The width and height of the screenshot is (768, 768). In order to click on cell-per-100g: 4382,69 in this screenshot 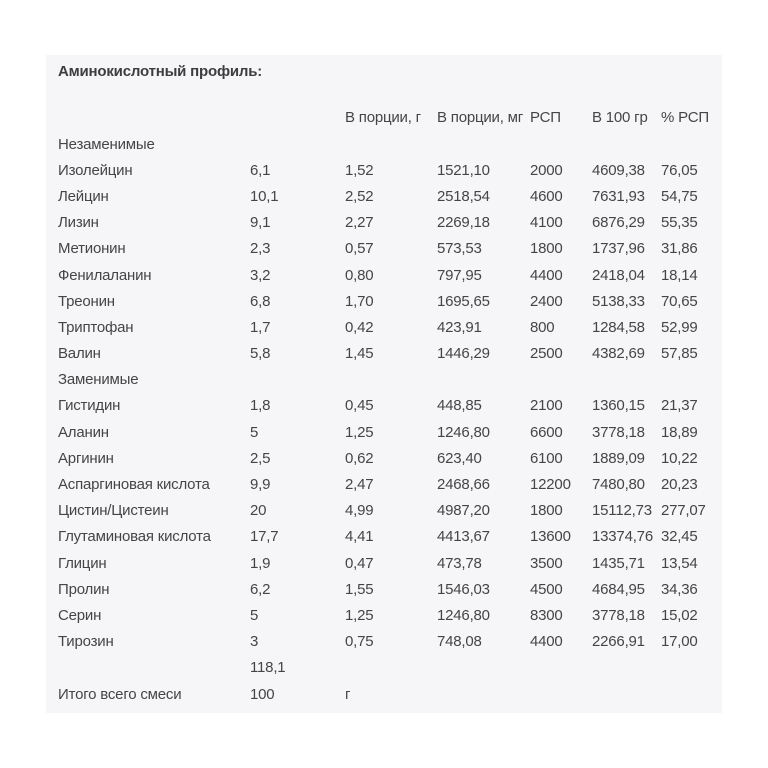, I will do `click(618, 354)`.